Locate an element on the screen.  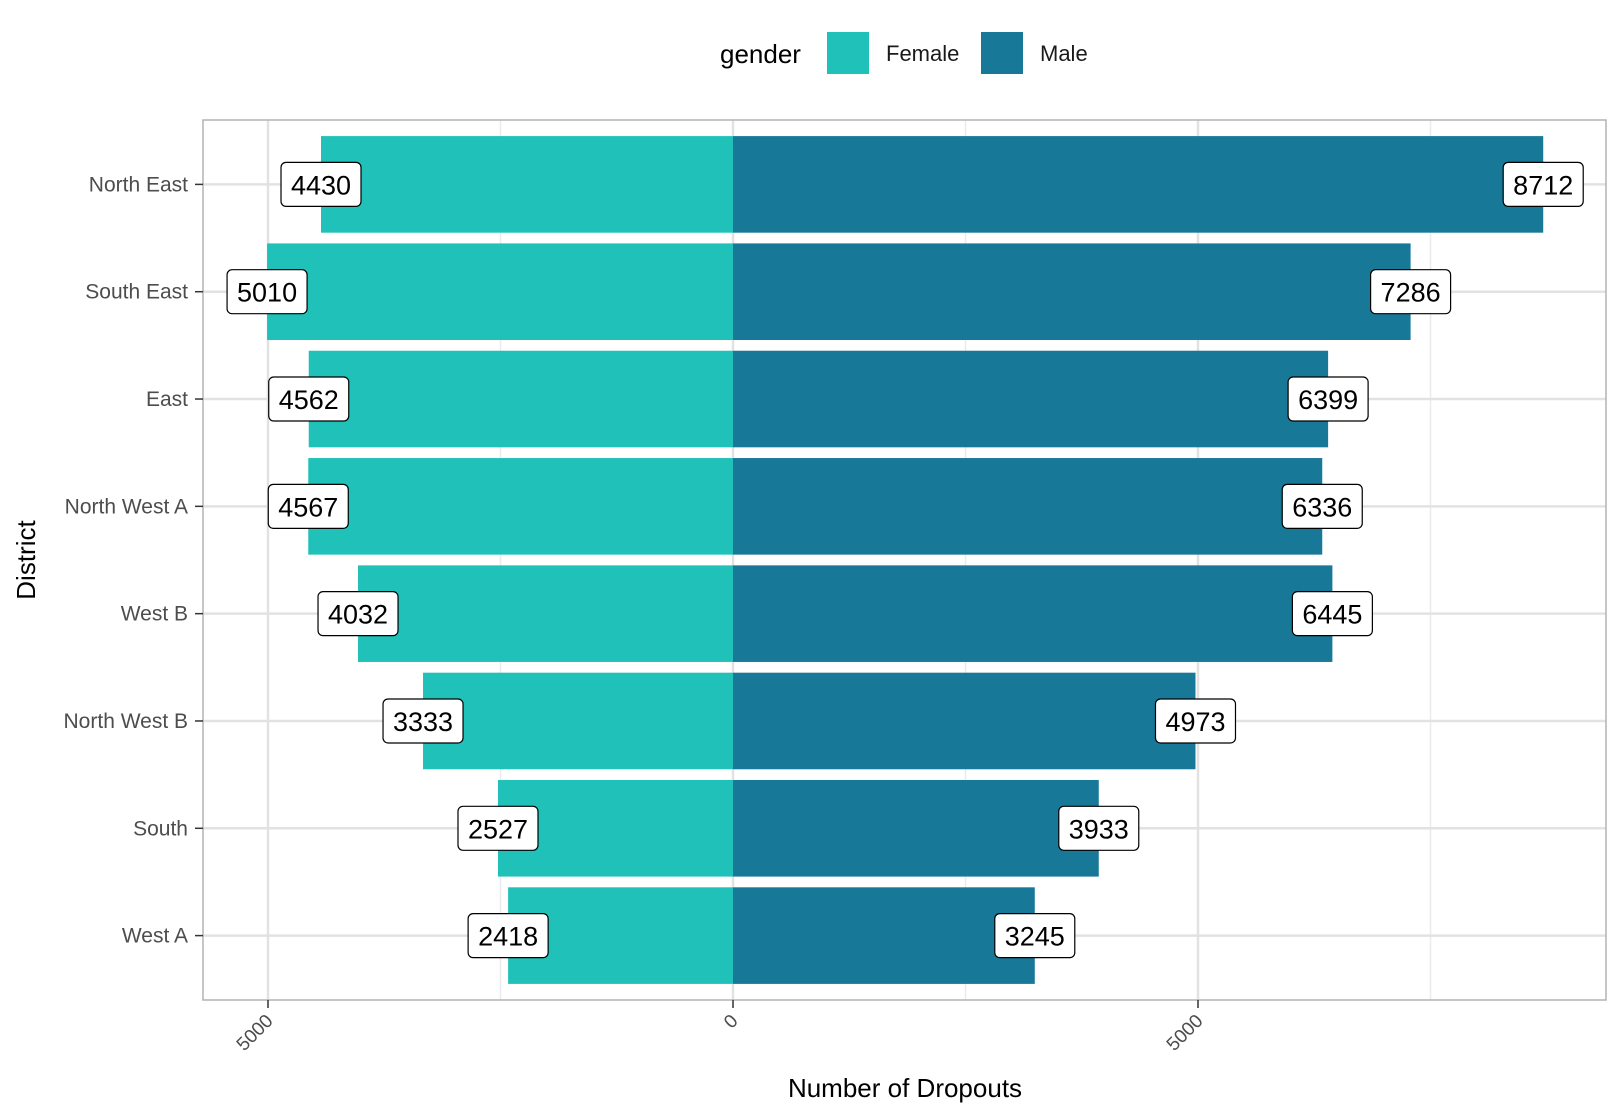
y-tick-label: West B is located at coordinates (154, 614).